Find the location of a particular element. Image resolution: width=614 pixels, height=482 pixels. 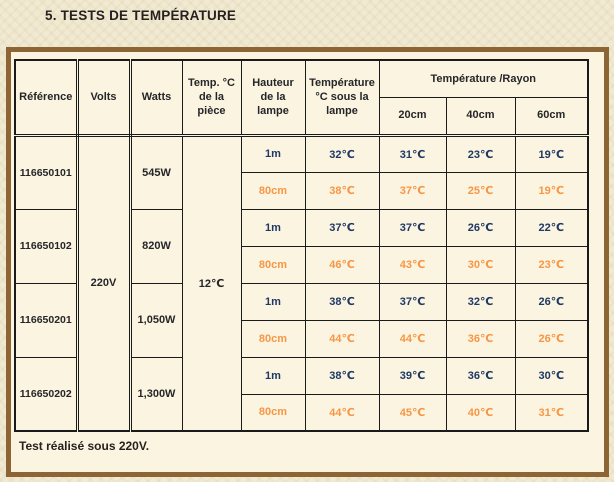

col-header-volts: Volts is located at coordinates (104, 98).